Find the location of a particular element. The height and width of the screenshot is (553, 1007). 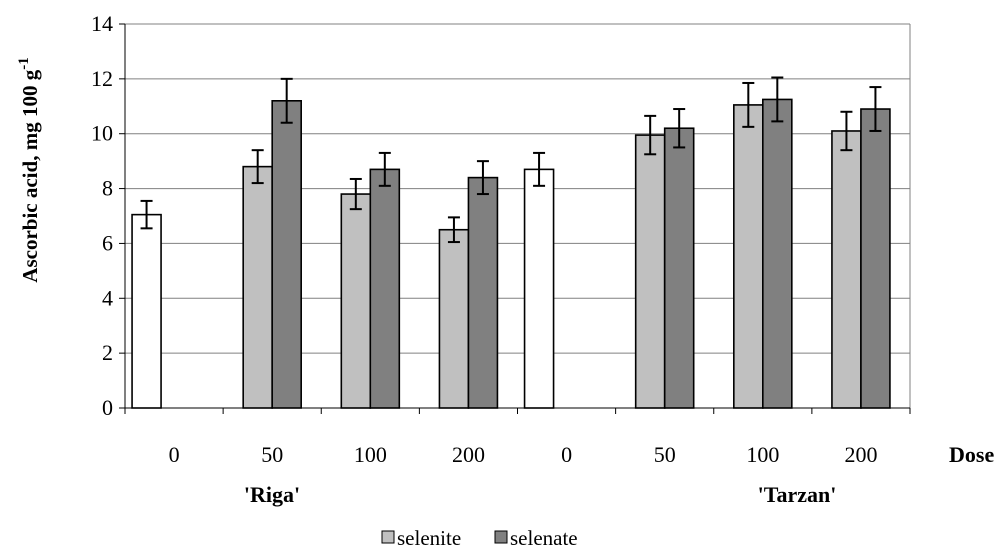

y-tick-label: 4 is located at coordinates (107, 297).